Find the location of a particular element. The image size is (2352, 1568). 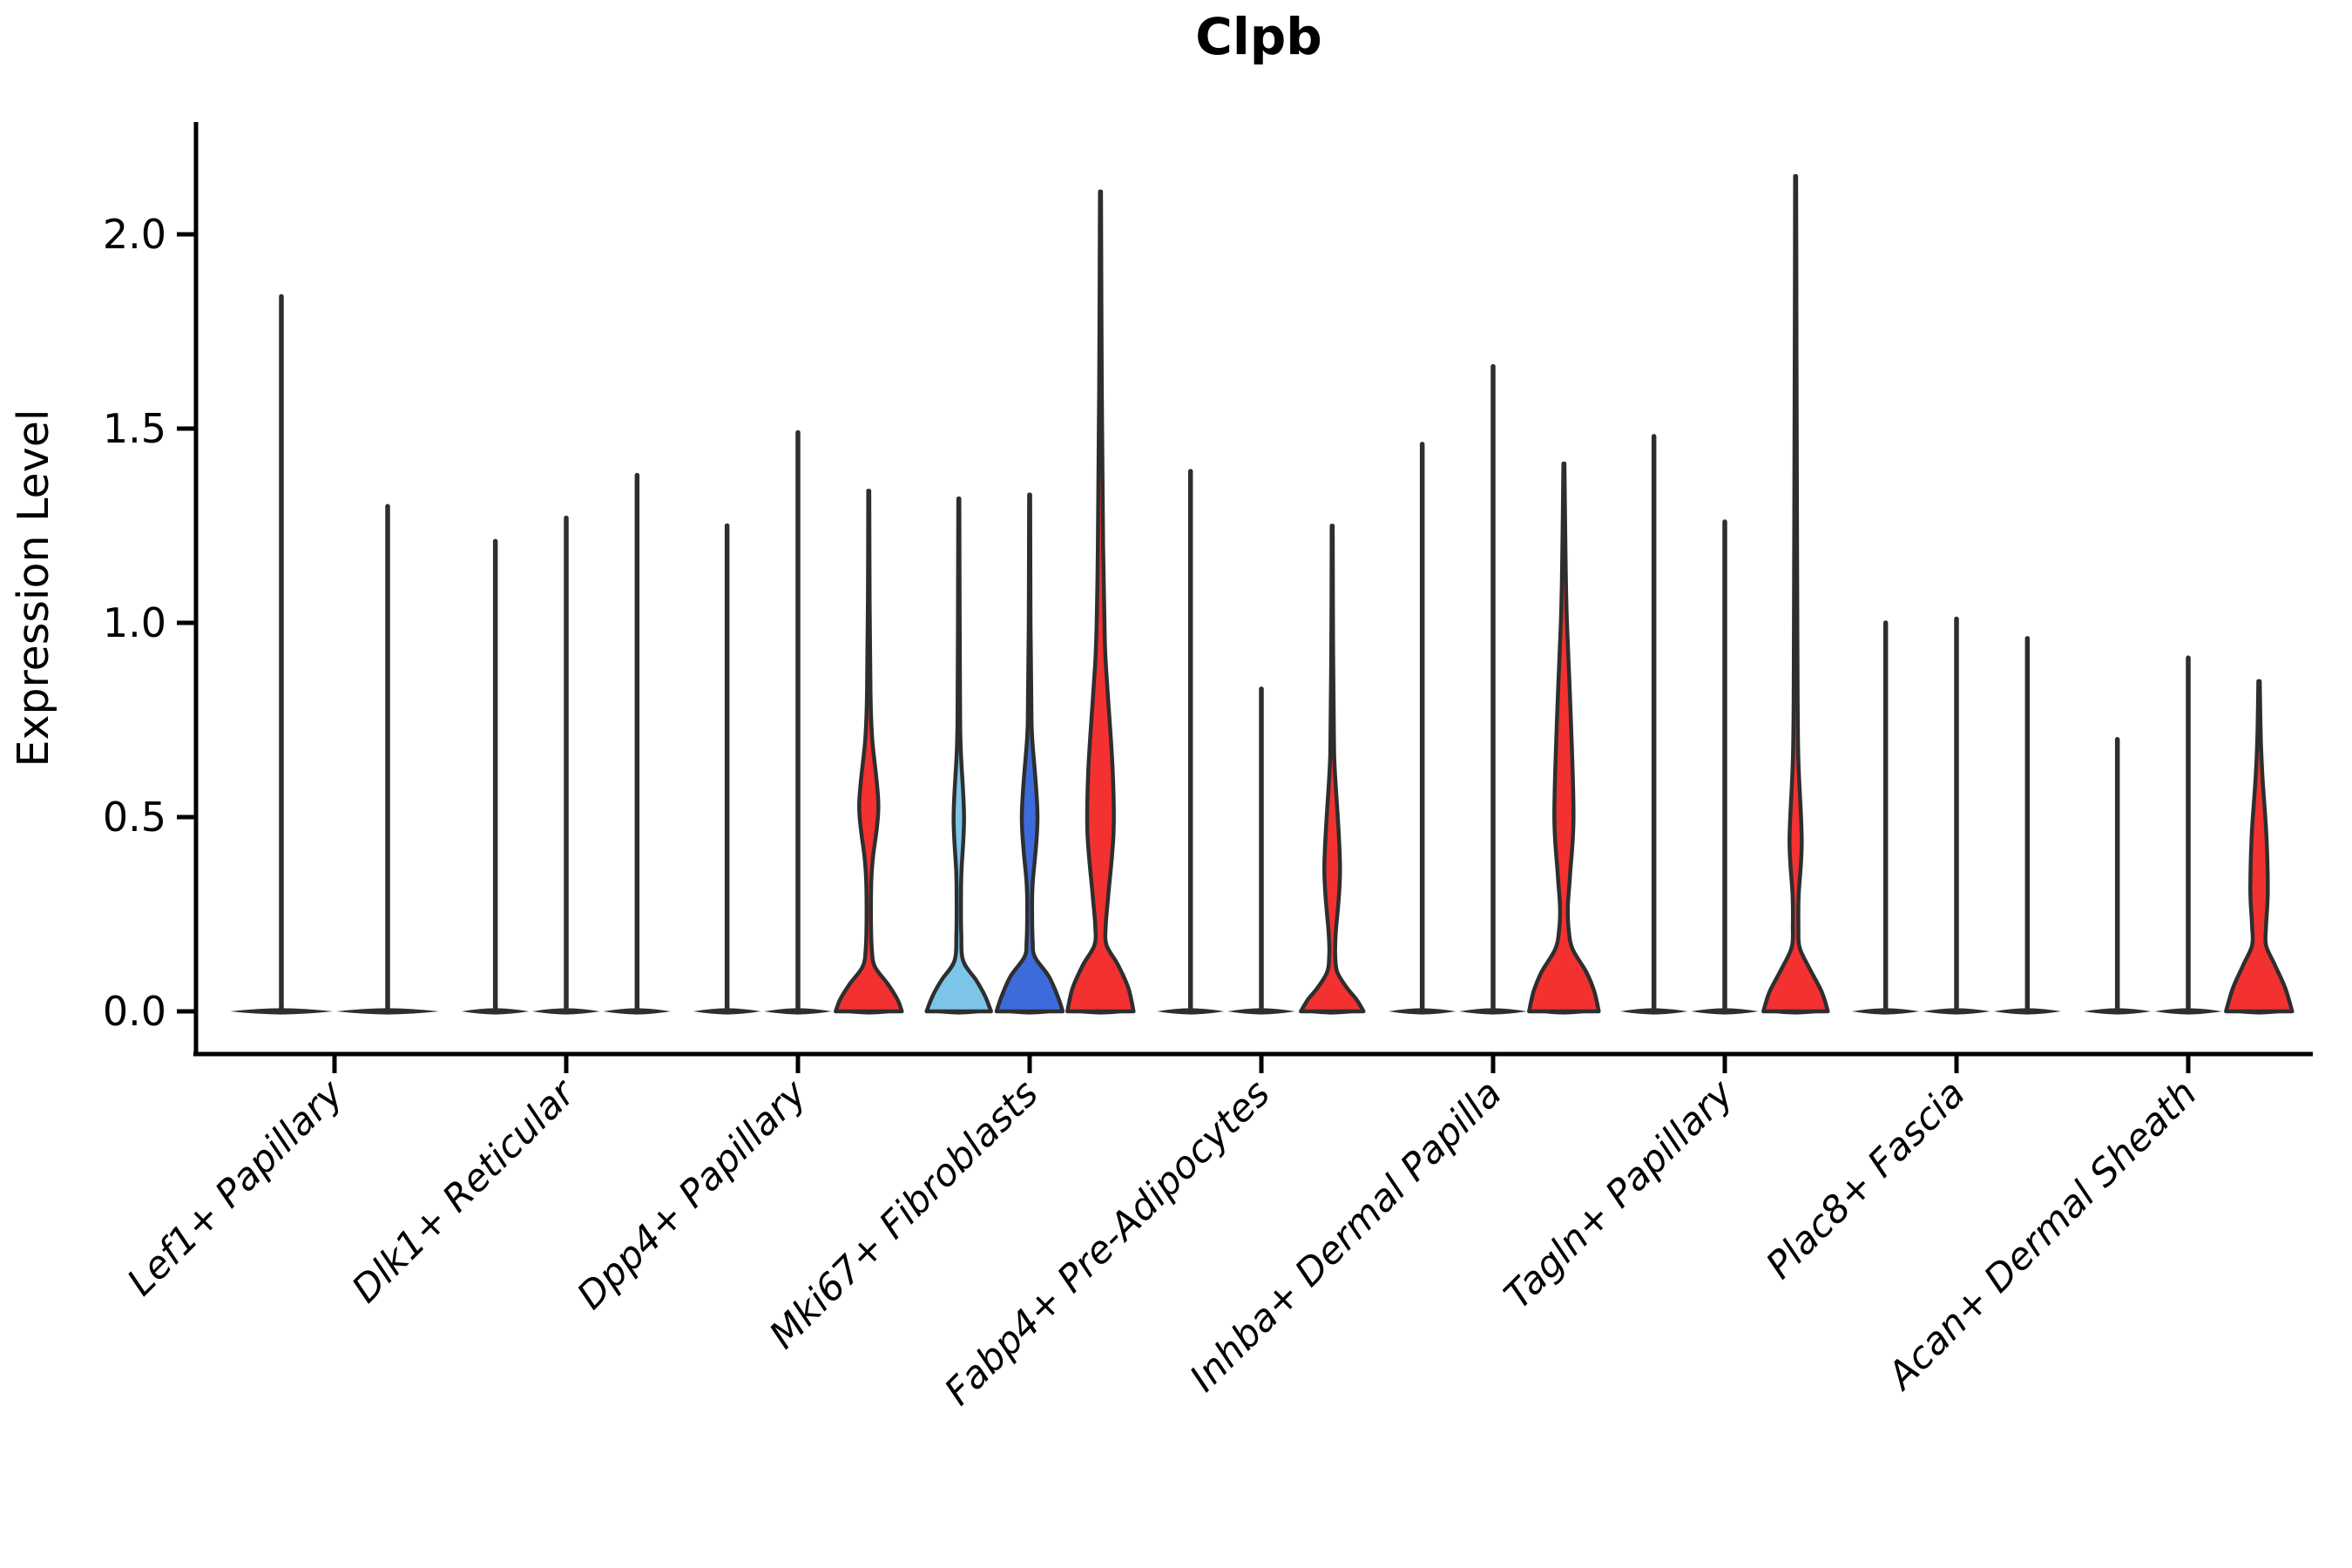

y-tick-label: 1.0 is located at coordinates (134, 623).